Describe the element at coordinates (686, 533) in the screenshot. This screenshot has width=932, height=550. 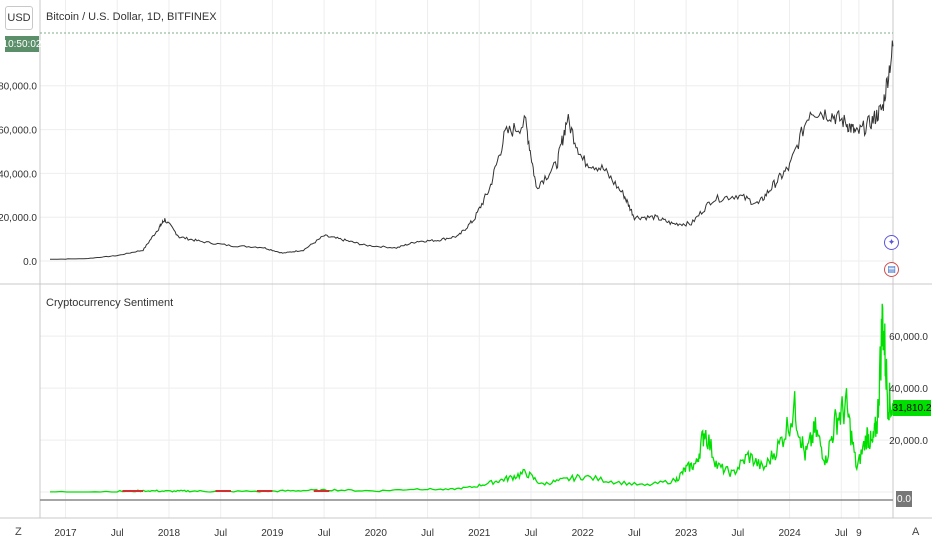
I see `time-tick-label: 2023` at that location.